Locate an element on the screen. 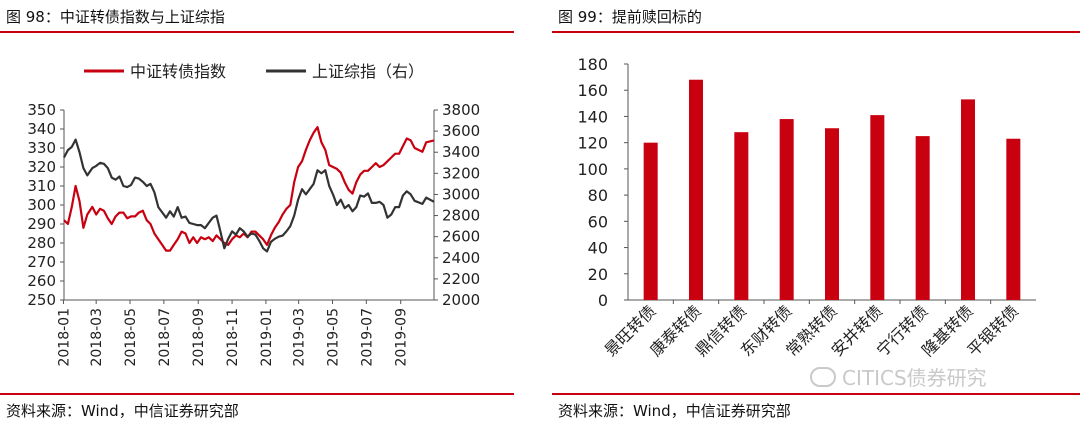  right-y-tick-label: 2000 is located at coordinates (461, 300).